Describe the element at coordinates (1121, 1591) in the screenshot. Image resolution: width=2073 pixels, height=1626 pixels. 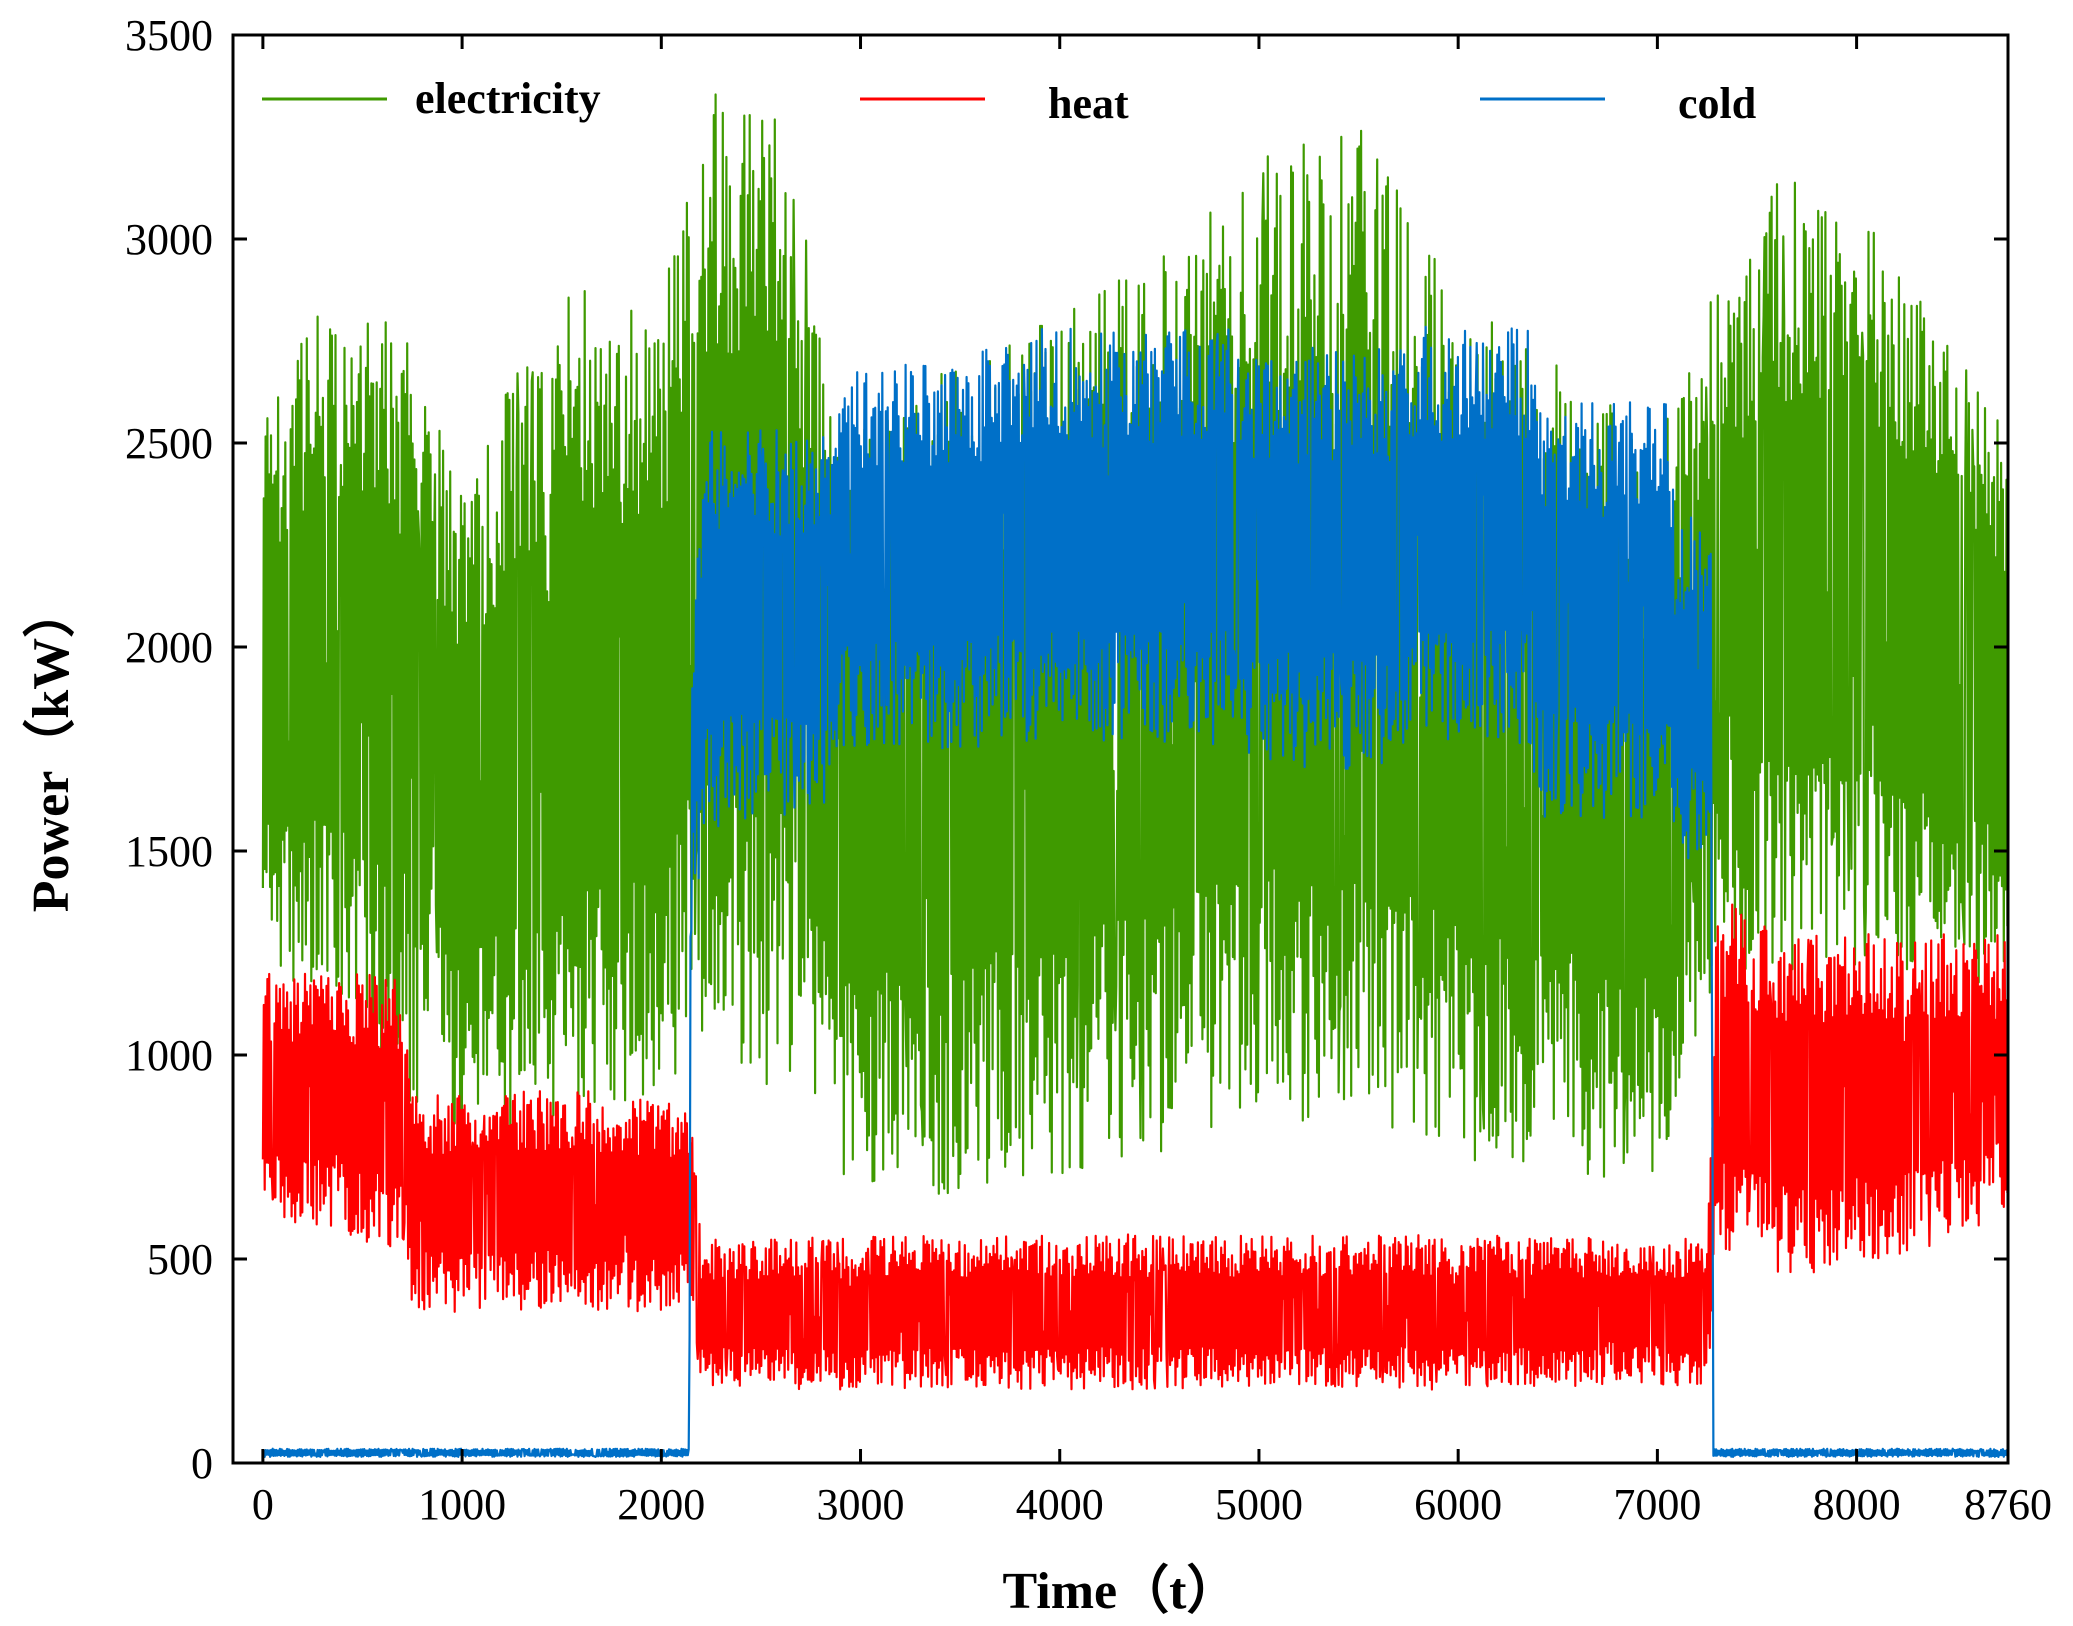
I see `x-axis-title: Time（t）` at that location.